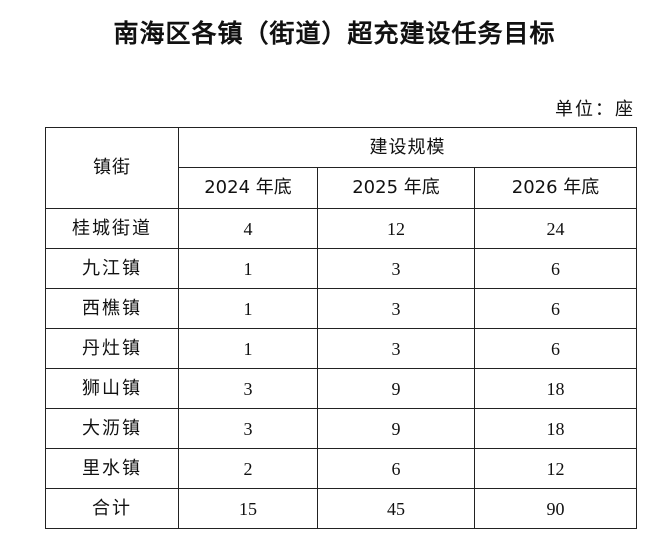  What do you see at coordinates (407, 147) in the screenshot?
I see `header-build-scale: 建设规模` at bounding box center [407, 147].